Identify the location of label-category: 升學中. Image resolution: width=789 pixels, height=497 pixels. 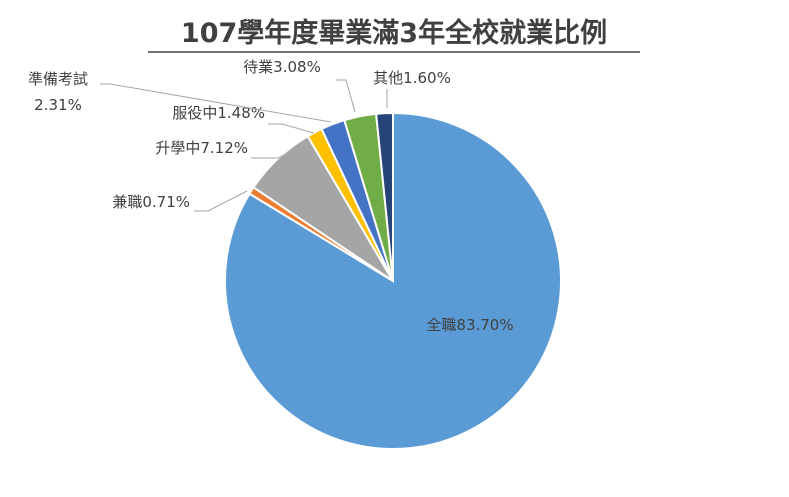
(177, 148).